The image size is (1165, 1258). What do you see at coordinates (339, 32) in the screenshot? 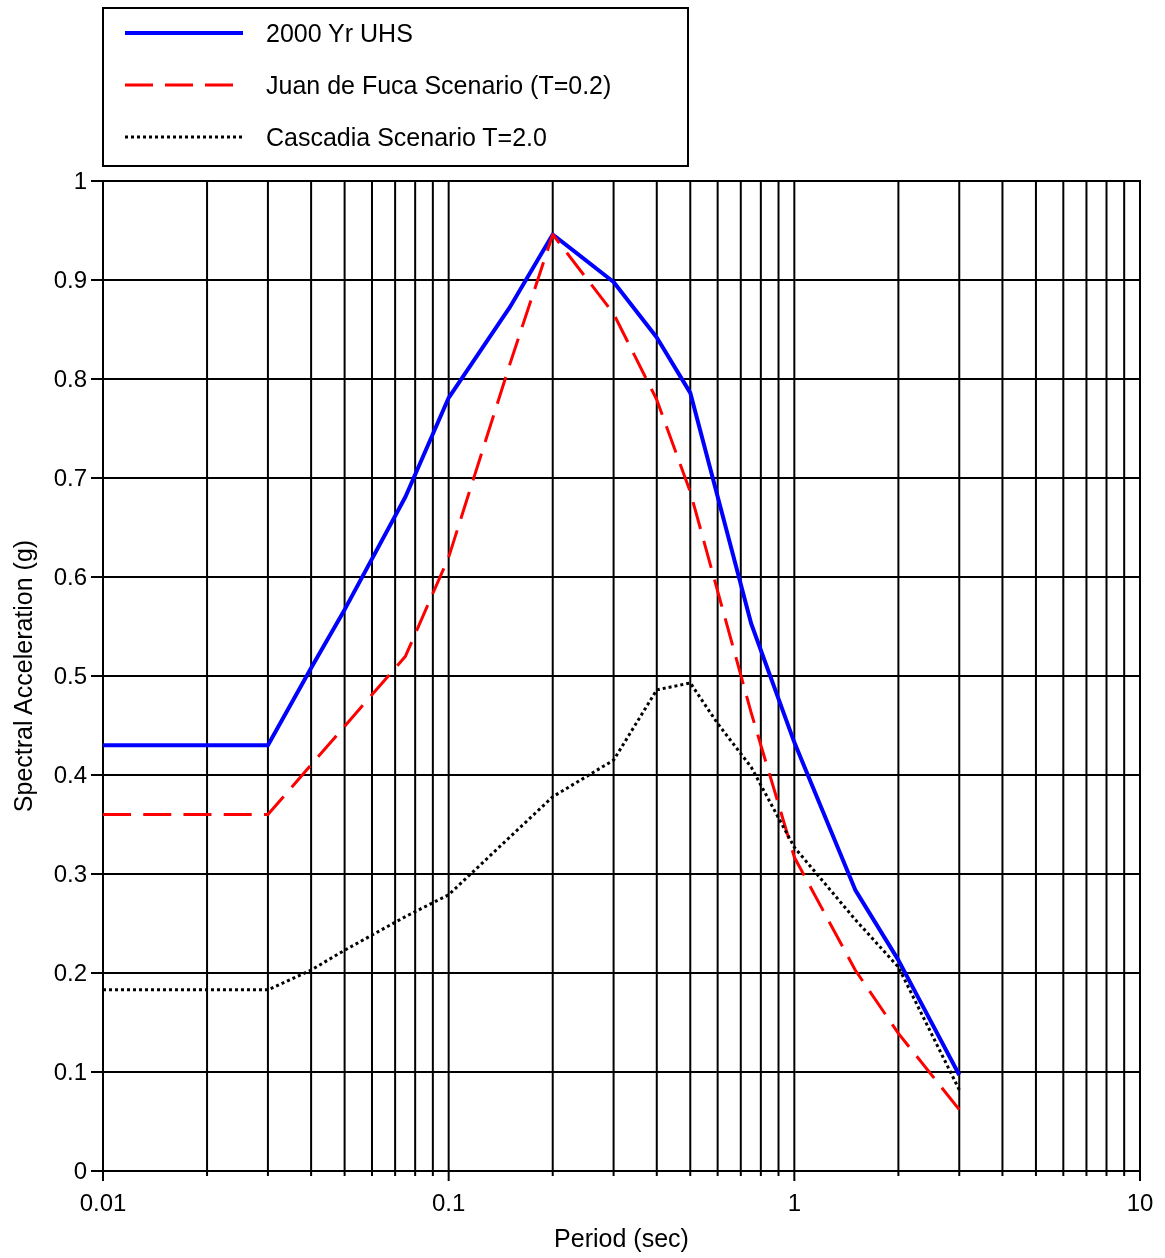
I see `legend-label: 2000 Yr UHS` at bounding box center [339, 32].